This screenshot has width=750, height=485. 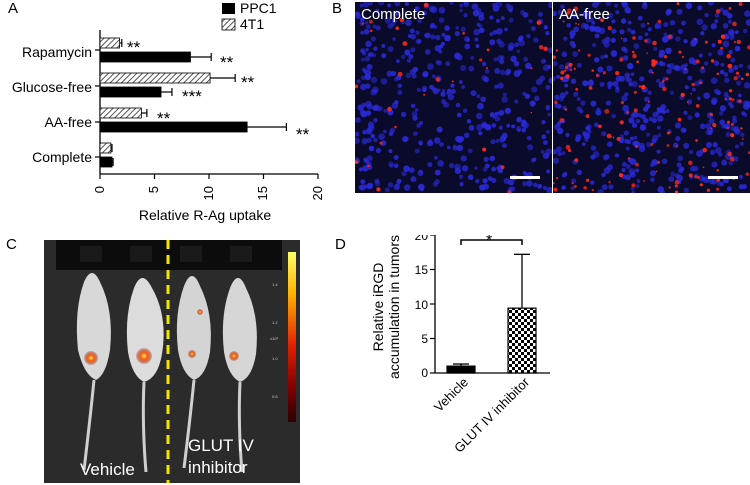 I want to click on colorbar-tick: 1.0, so click(x=275, y=358).